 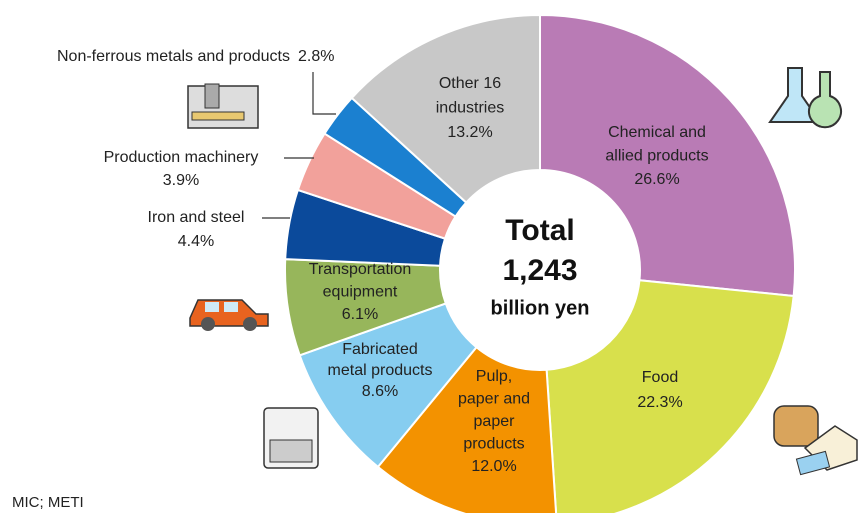 I want to click on slice-label: paper and, so click(x=494, y=399).